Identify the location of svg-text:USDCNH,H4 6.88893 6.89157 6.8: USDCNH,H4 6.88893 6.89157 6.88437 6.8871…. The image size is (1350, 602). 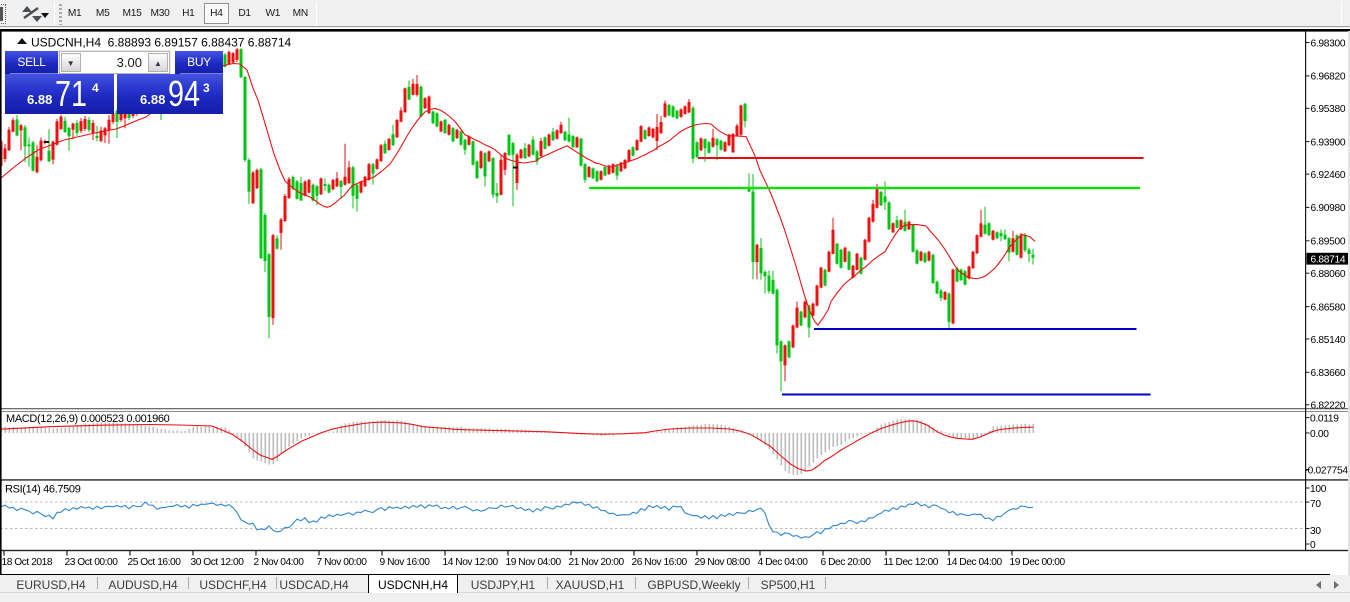
(161, 43).